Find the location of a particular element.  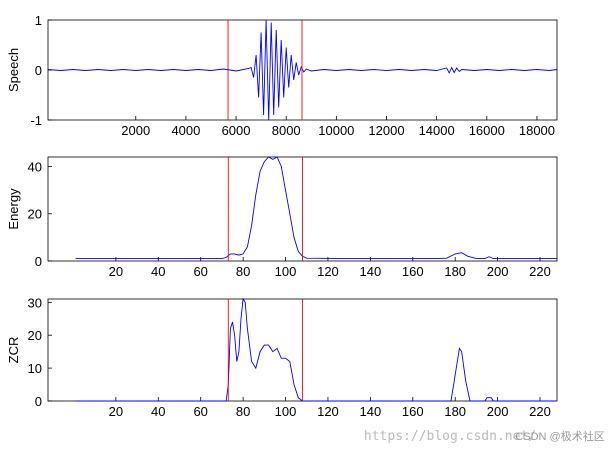

watermark-text: CSDN @极术社区 is located at coordinates (559, 436).